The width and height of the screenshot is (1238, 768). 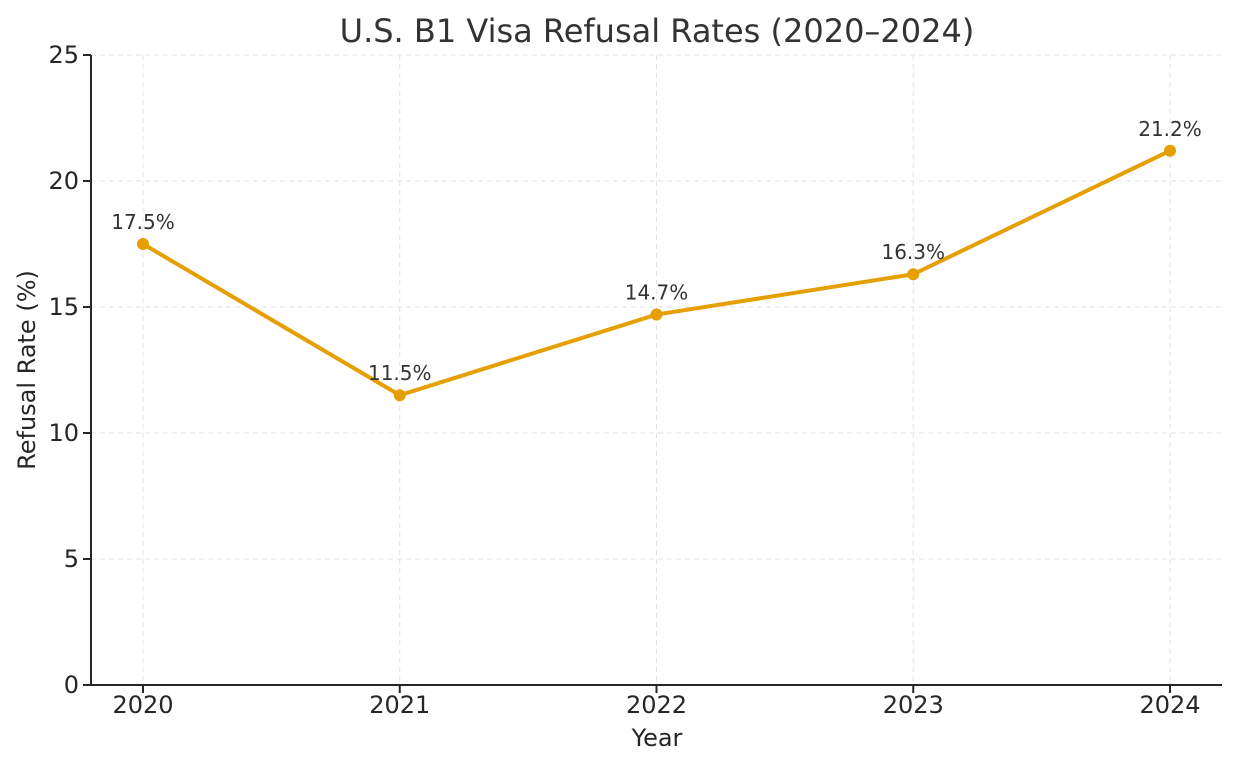 I want to click on y-tick-label: 5, so click(x=71, y=559).